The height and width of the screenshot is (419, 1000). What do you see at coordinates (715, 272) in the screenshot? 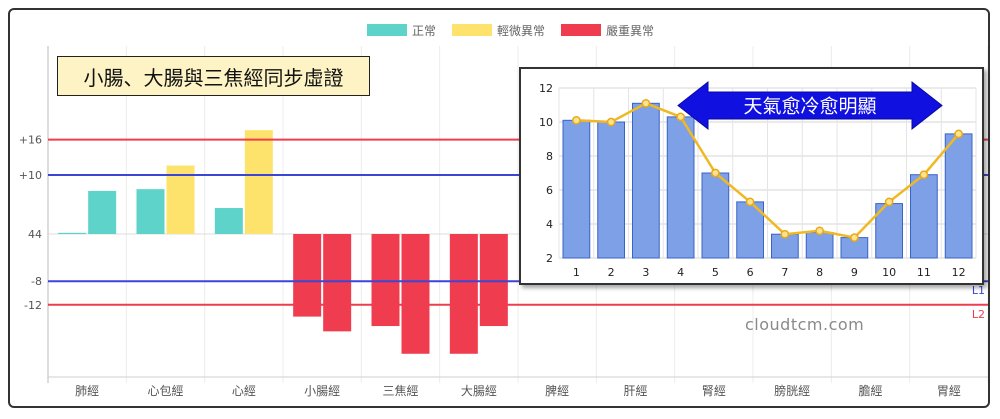
I see `inset-x-tick-4: 5` at bounding box center [715, 272].